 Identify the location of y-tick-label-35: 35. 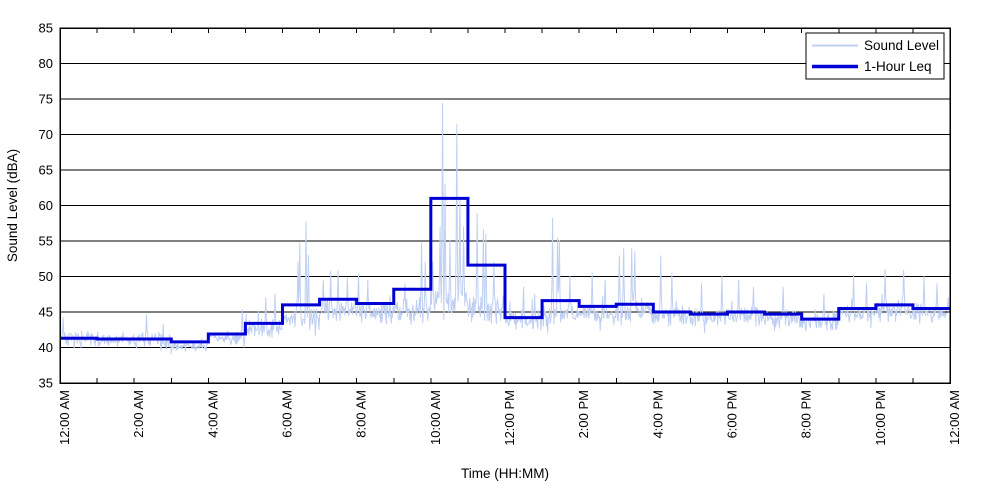
(46, 383).